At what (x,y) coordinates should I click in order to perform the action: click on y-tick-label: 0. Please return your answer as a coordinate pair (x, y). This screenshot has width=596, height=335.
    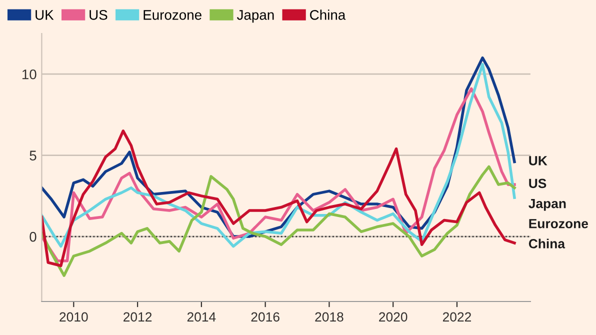
    Looking at the image, I should click on (33, 237).